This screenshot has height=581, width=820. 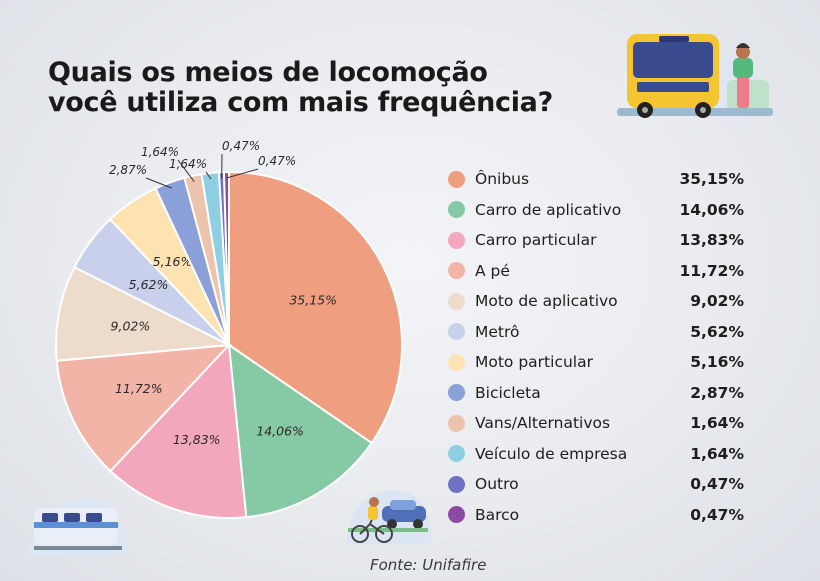 I want to click on pie-callout-line-veiculo-de-empresa, so click(x=208, y=175).